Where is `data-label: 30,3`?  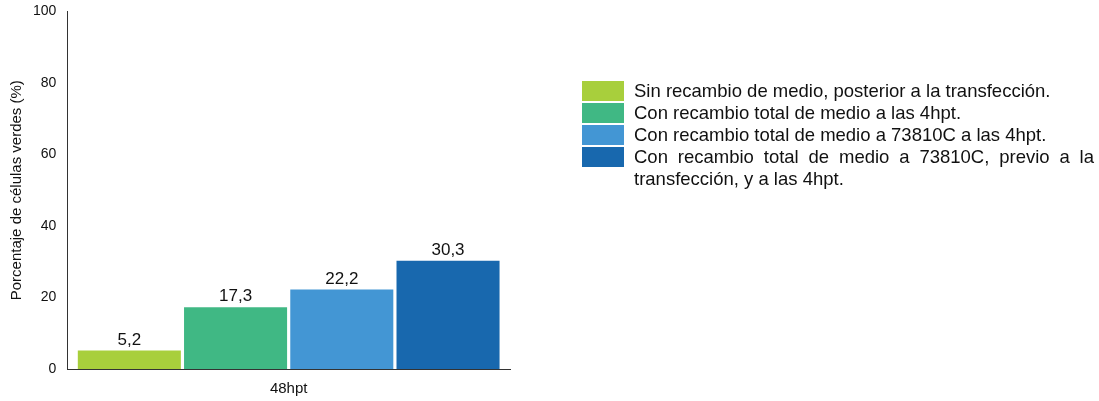
data-label: 30,3 is located at coordinates (448, 249).